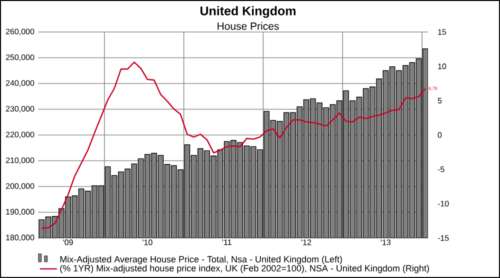 This screenshot has height=278, width=500. Describe the element at coordinates (443, 238) in the screenshot. I see `y2-tick-label: -15` at that location.